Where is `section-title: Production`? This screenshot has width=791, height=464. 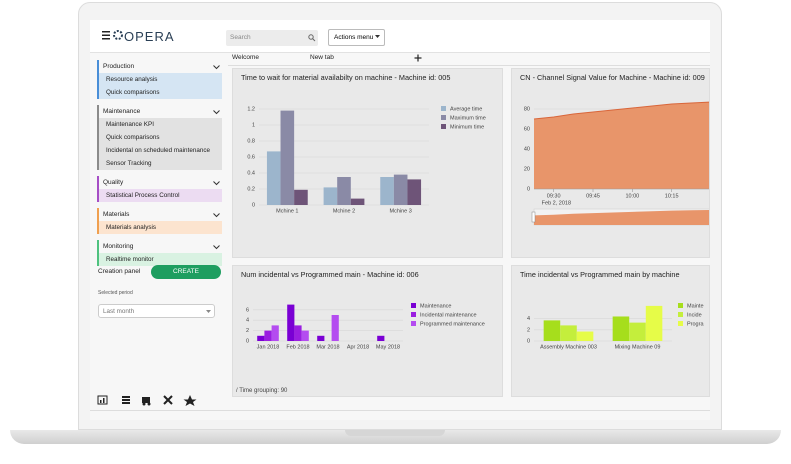 section-title: Production is located at coordinates (119, 66).